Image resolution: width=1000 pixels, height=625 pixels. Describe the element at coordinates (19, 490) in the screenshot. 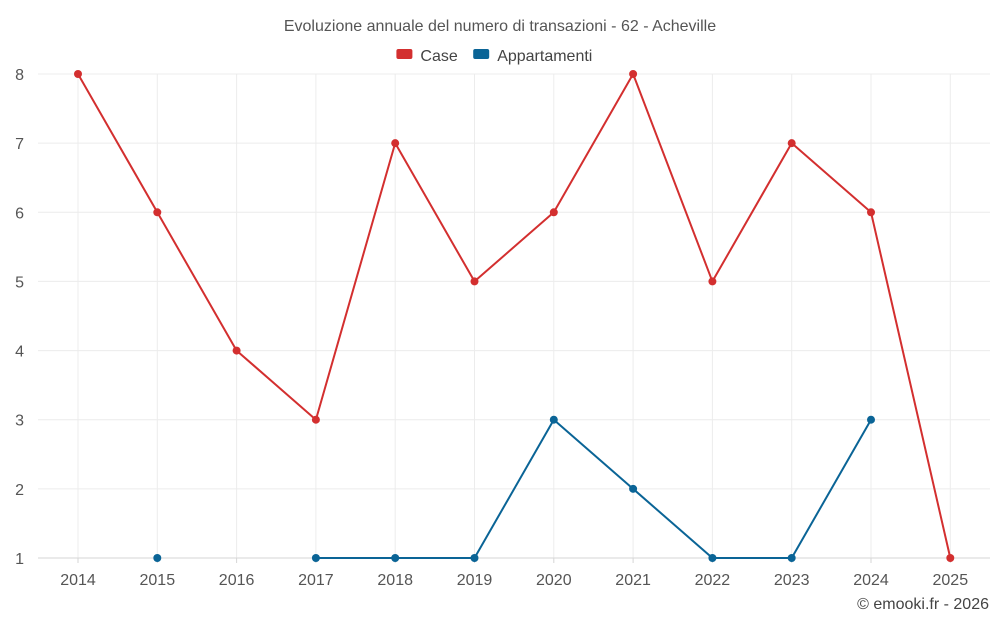

I see `y-tick-label: 2` at that location.